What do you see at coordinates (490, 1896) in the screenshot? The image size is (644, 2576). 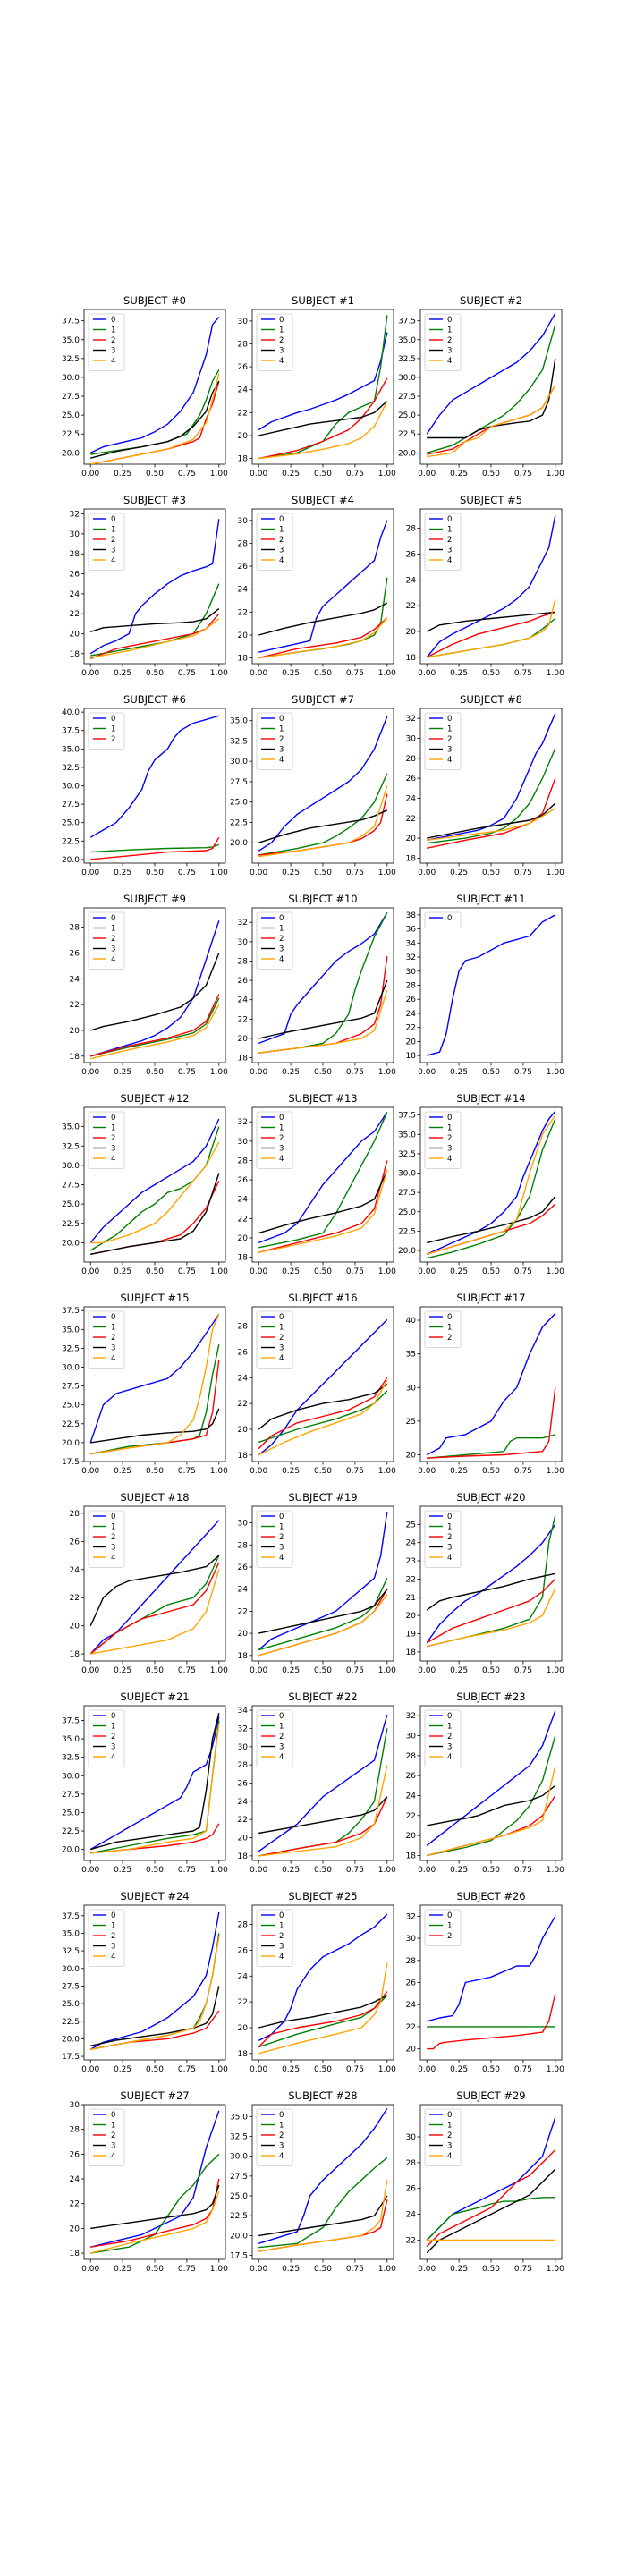 I see `panel-title: SUBJECT #26` at bounding box center [490, 1896].